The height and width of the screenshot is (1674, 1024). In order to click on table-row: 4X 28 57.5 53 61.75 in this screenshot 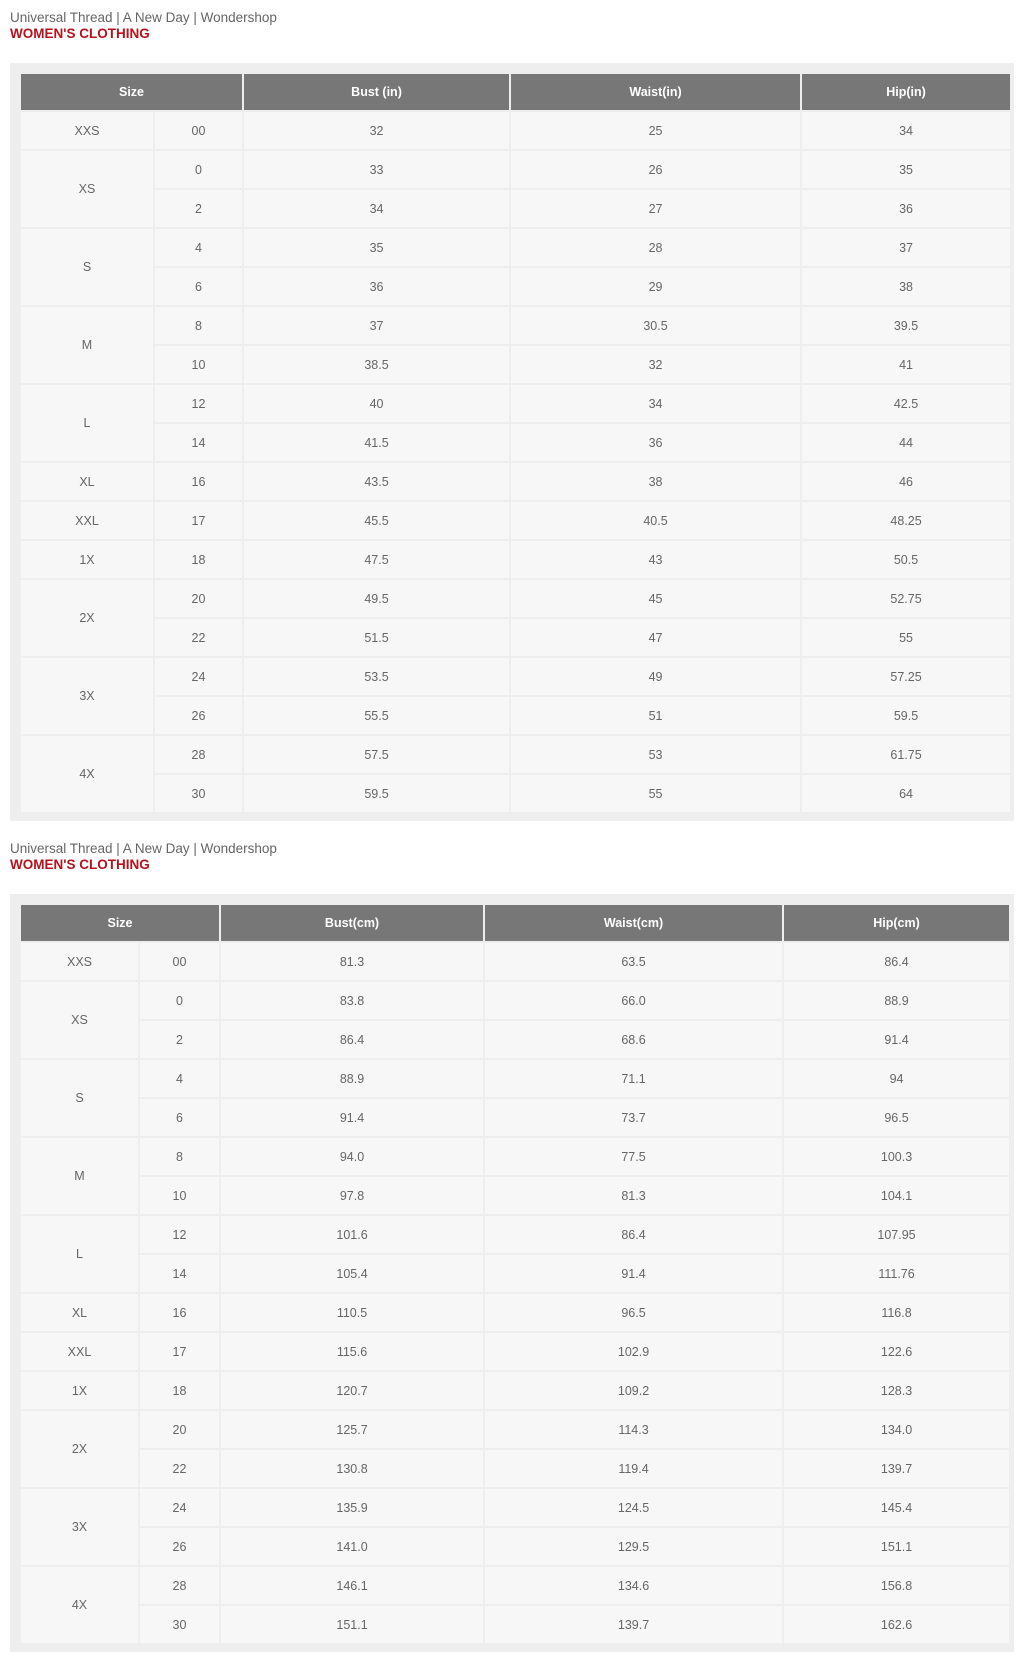, I will do `click(516, 774)`.